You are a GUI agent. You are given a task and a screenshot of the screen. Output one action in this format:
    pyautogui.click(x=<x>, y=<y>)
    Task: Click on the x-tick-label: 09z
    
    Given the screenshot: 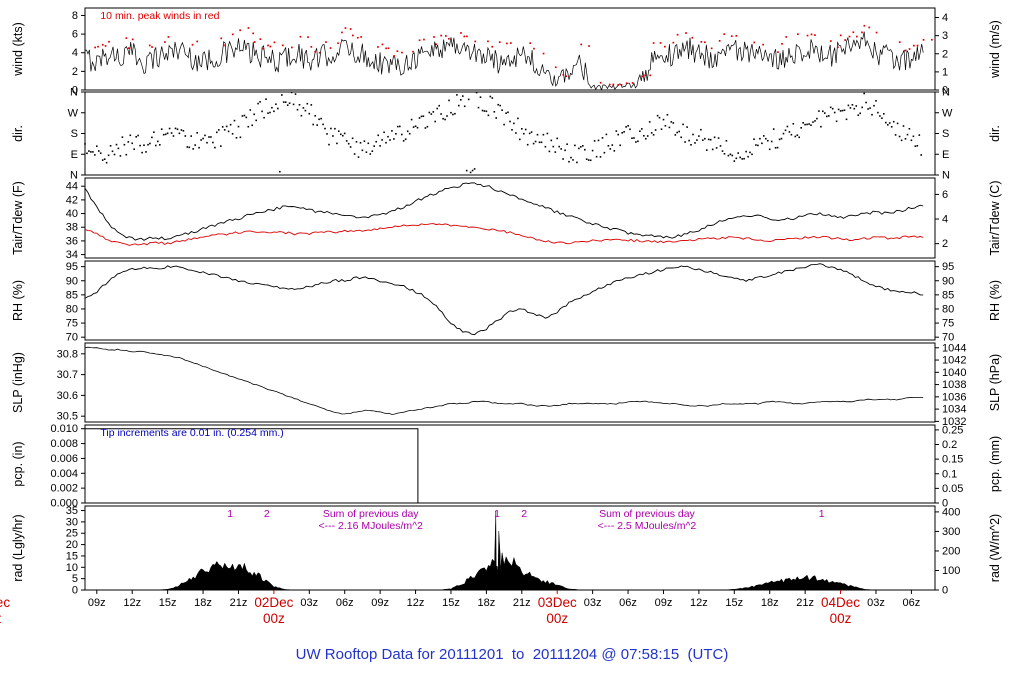 What is the action you would take?
    pyautogui.click(x=97, y=603)
    